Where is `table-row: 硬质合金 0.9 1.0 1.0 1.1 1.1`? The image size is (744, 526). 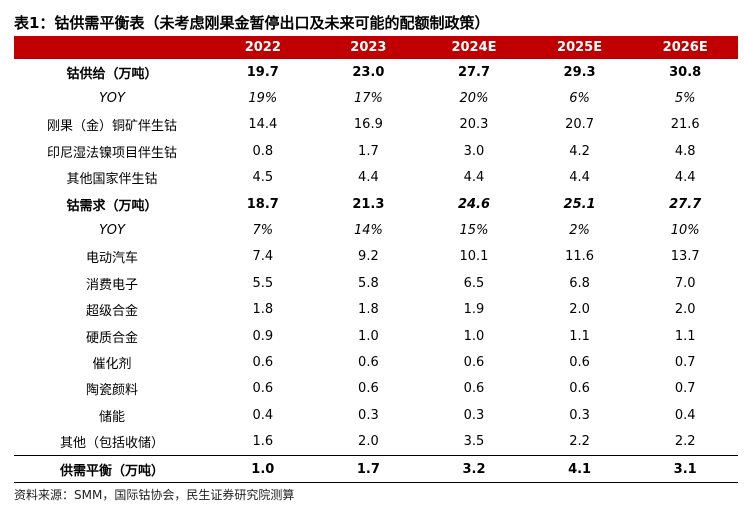 table-row: 硬质合金 0.9 1.0 1.0 1.1 1.1 is located at coordinates (376, 336).